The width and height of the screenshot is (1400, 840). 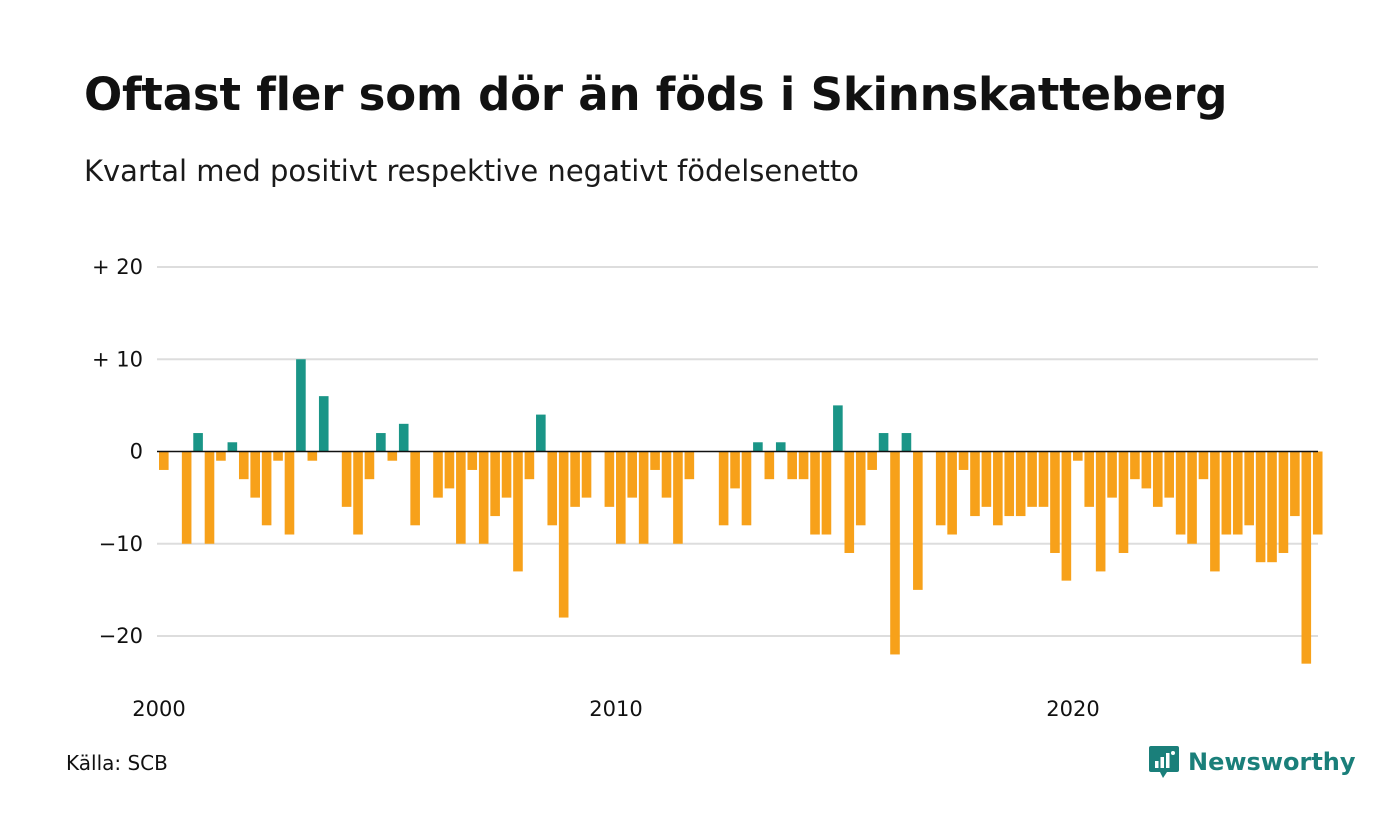 What do you see at coordinates (117, 267) in the screenshot?
I see `y-tick-label: + 20` at bounding box center [117, 267].